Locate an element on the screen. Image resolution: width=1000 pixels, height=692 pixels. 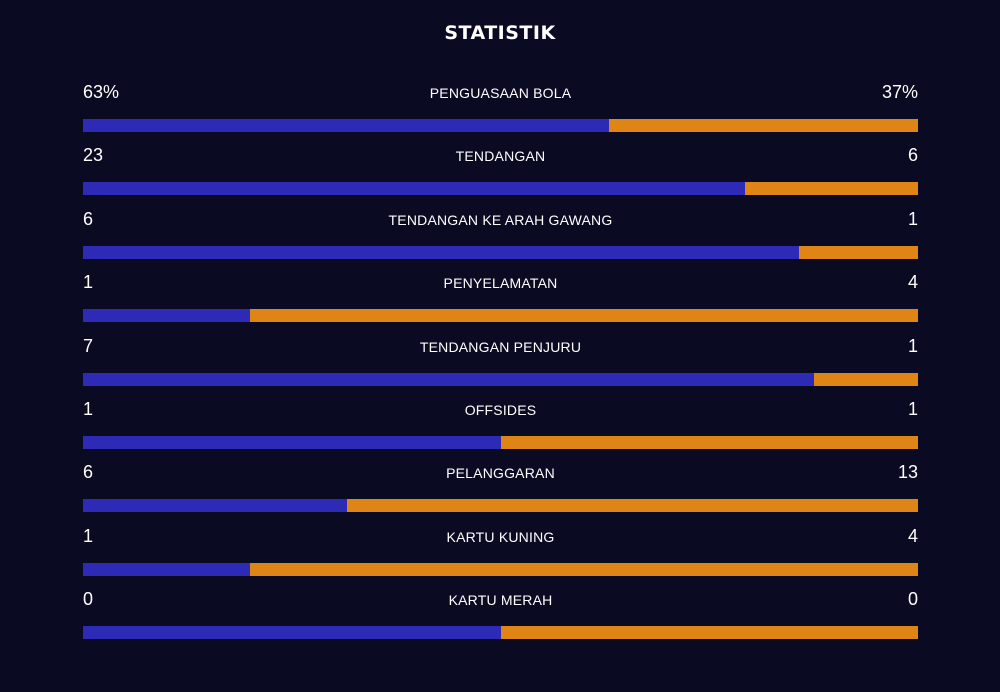
stat-header: 23 TENDANGAN 6 is located at coordinates (500, 157).